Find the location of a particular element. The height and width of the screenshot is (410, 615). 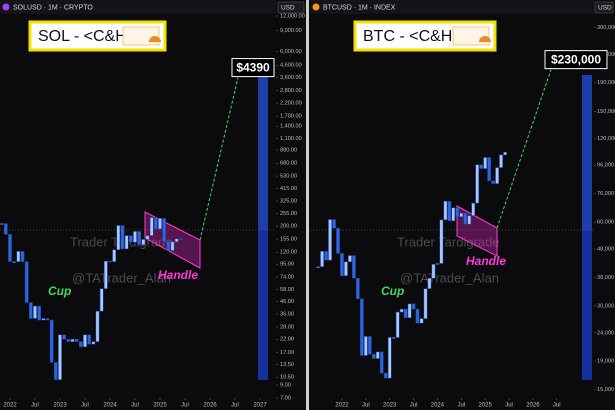

y-tick-label: 1,400.00 is located at coordinates (291, 127).